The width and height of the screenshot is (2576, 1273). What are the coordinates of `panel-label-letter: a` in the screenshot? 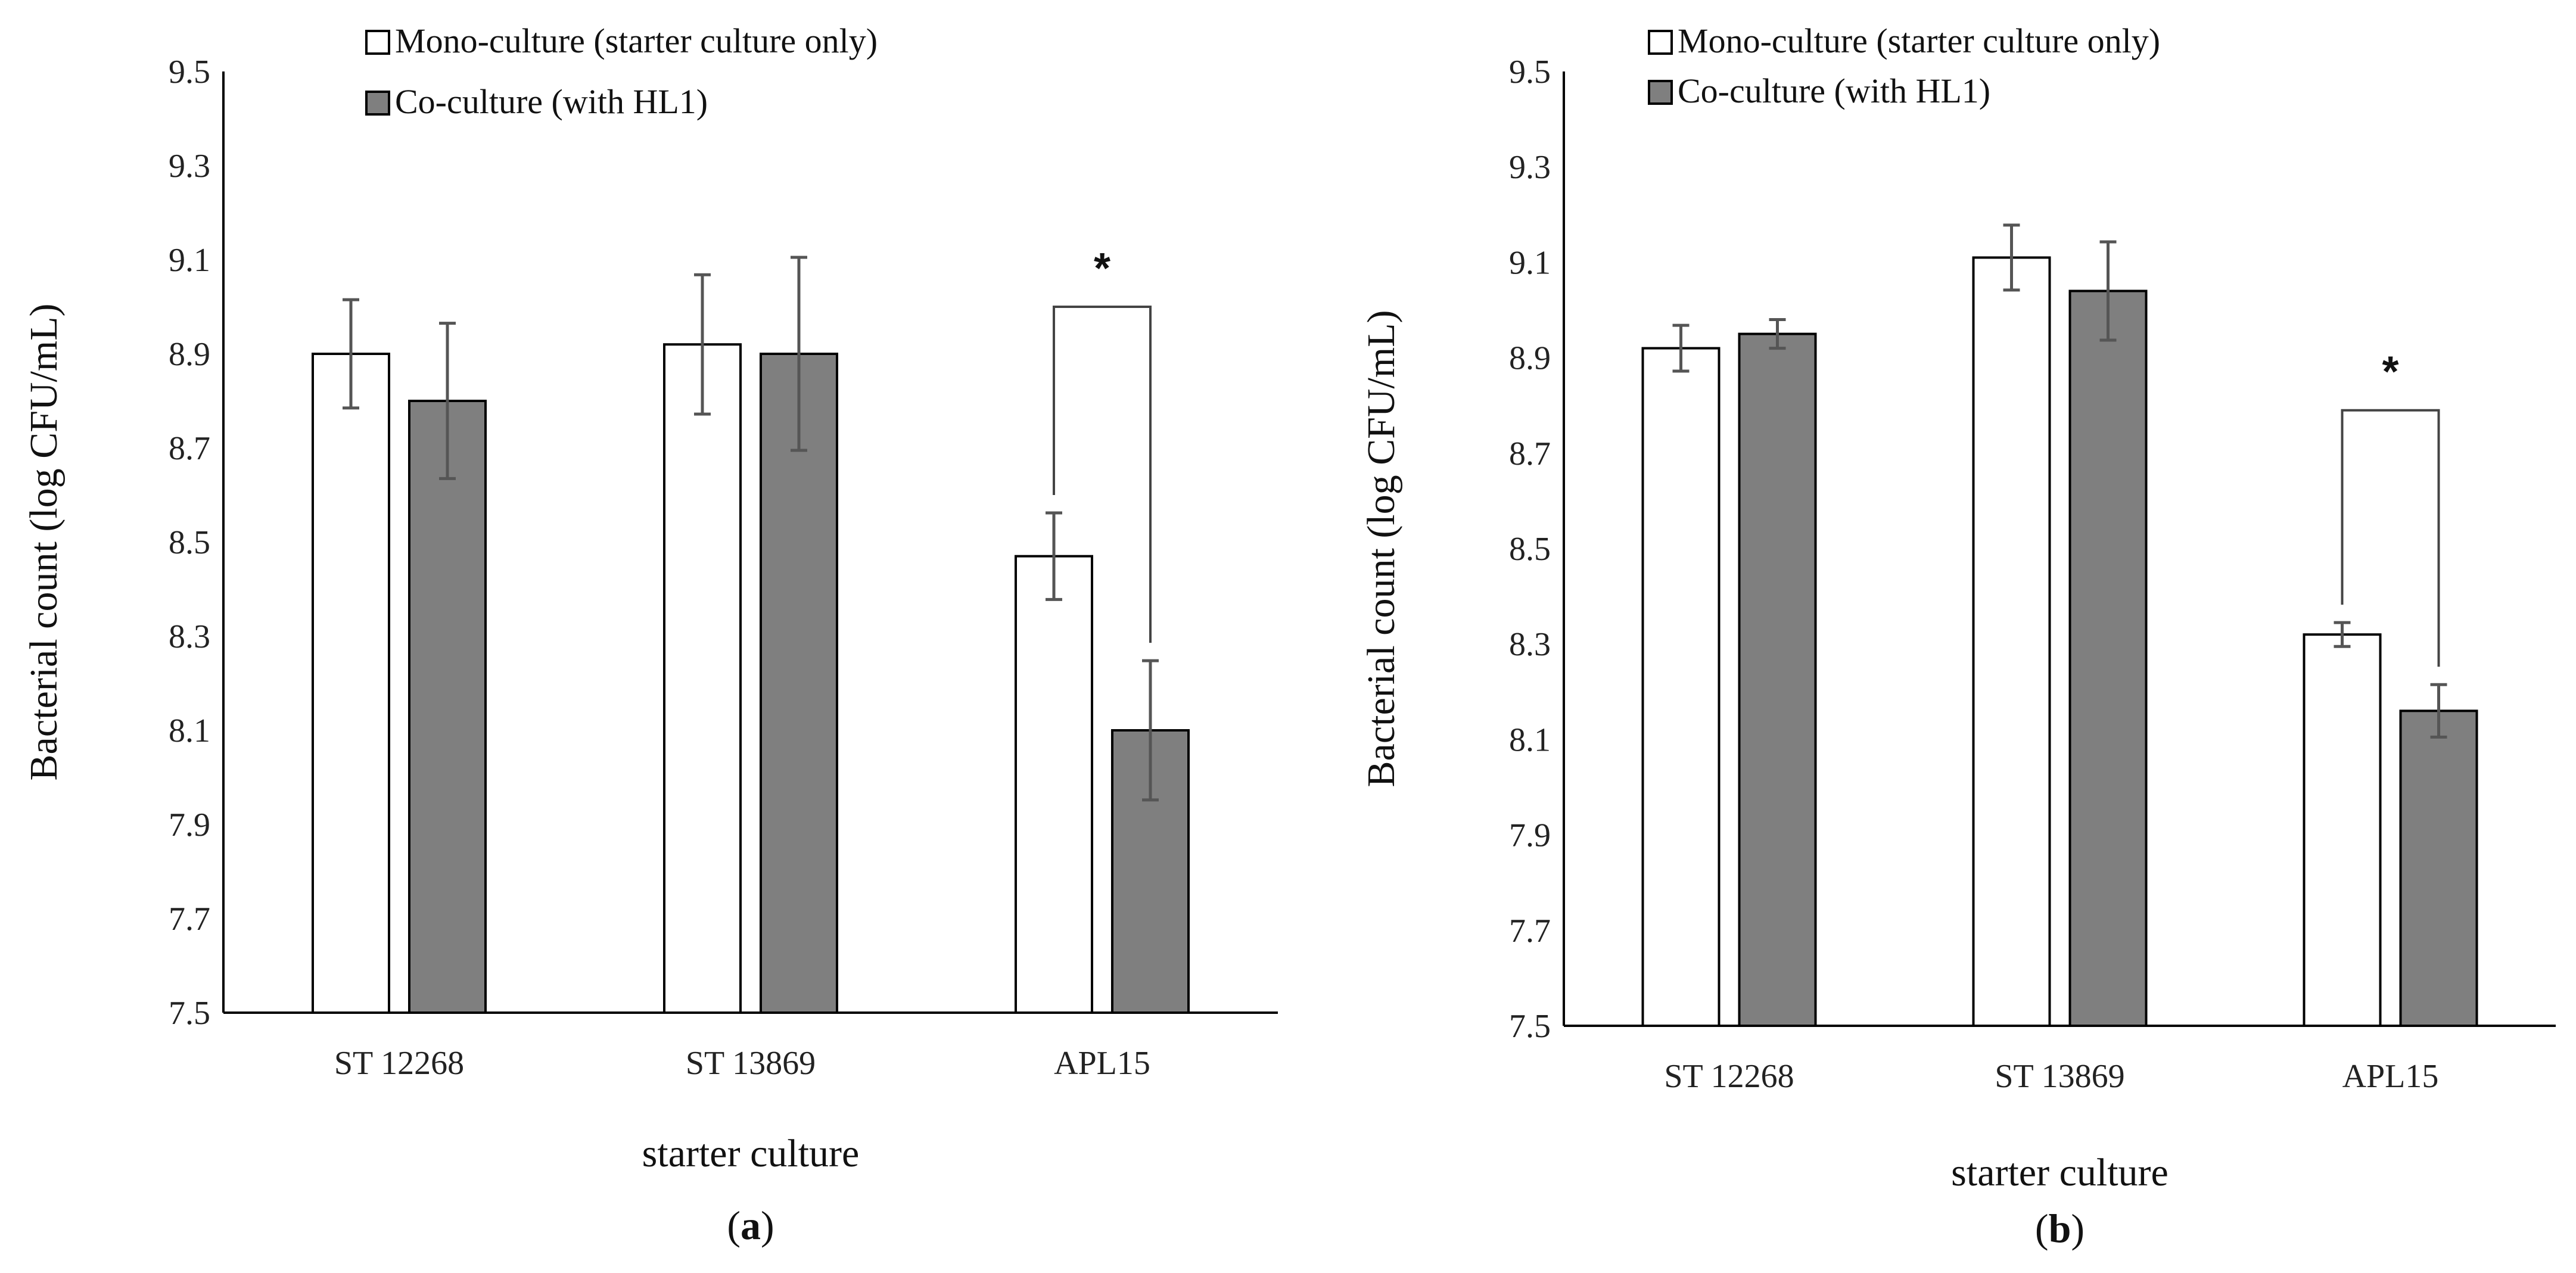 It's located at (751, 1225).